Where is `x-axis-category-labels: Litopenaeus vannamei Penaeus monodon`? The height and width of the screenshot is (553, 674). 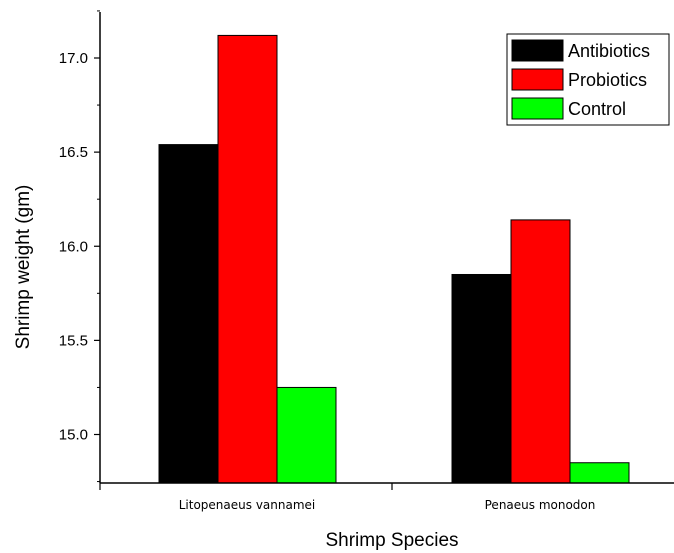
x-axis-category-labels: Litopenaeus vannamei Penaeus monodon is located at coordinates (387, 505).